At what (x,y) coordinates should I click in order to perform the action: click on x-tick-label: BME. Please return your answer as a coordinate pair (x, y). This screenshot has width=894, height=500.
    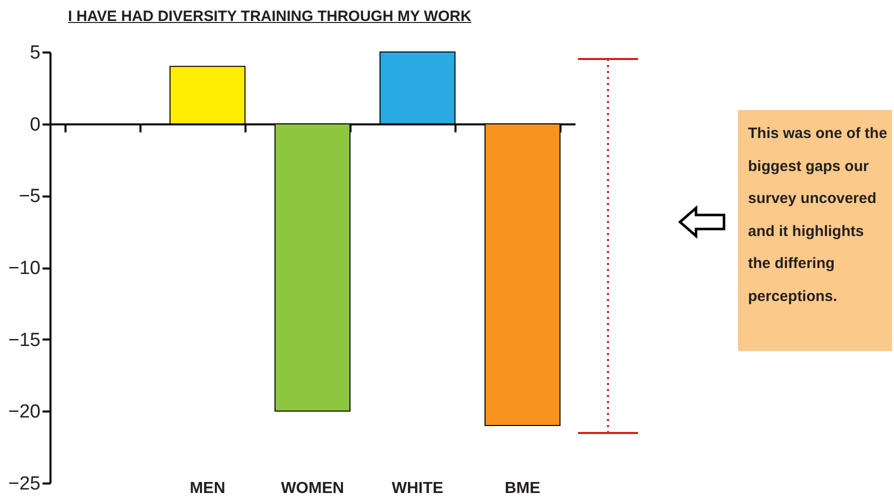
    Looking at the image, I should click on (522, 488).